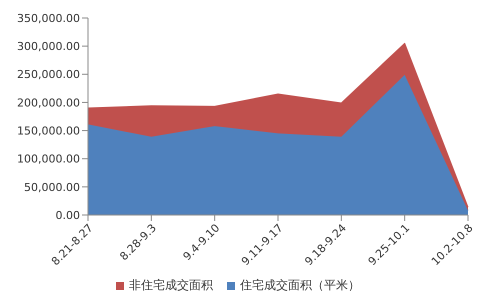 This screenshot has width=497, height=303. I want to click on y-tick-label: 50,000.00, so click(52, 187).